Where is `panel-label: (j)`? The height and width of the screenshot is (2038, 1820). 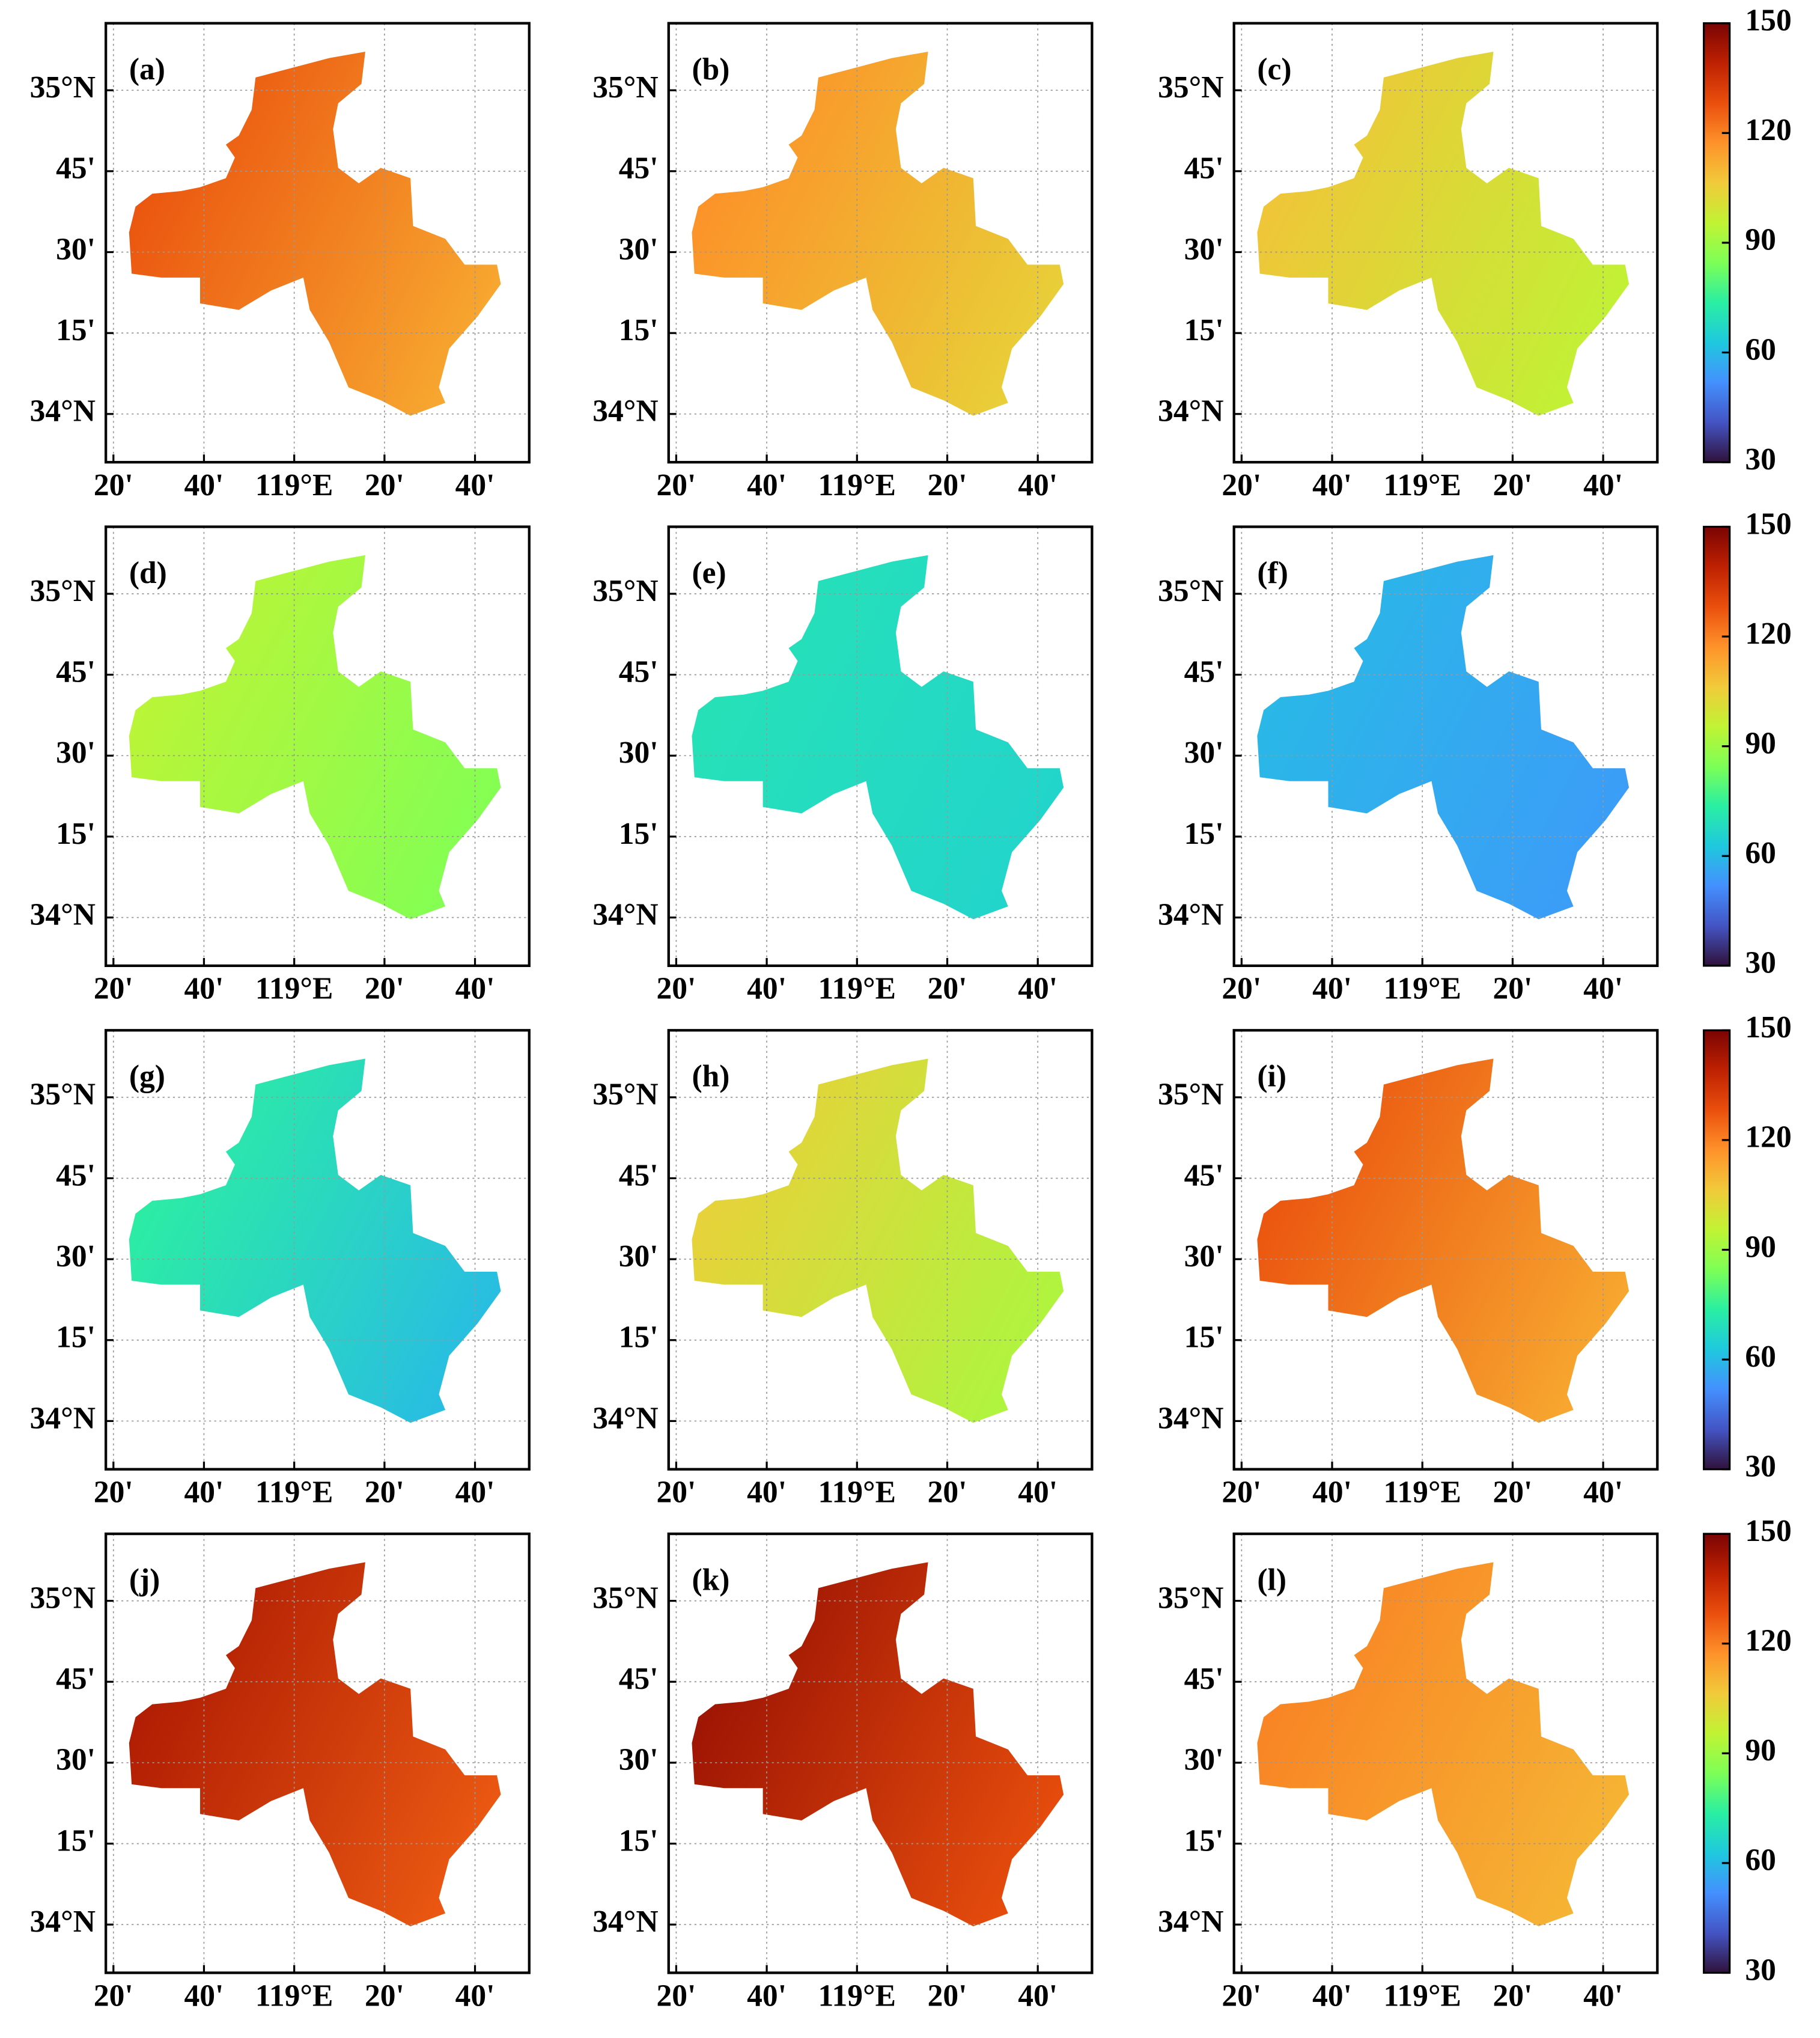
panel-label: (j) is located at coordinates (145, 1580).